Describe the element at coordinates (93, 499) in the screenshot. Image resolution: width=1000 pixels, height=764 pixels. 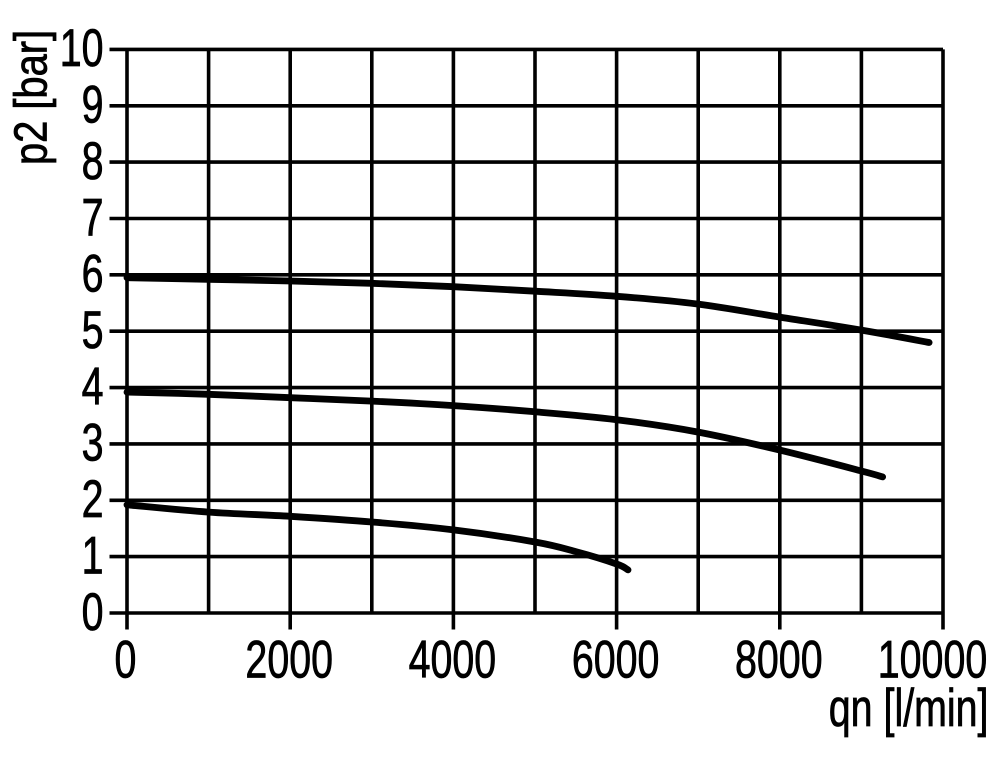
I see `svg-text: 2` at that location.